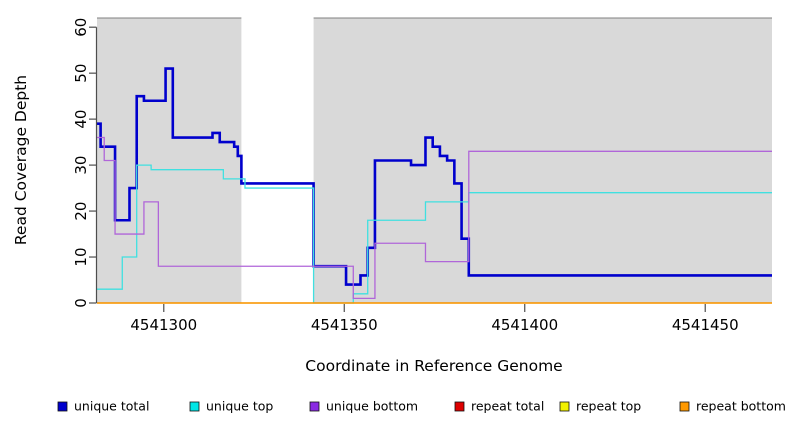 Image resolution: width=792 pixels, height=432 pixels. I want to click on y-tick-label: 50, so click(81, 73).